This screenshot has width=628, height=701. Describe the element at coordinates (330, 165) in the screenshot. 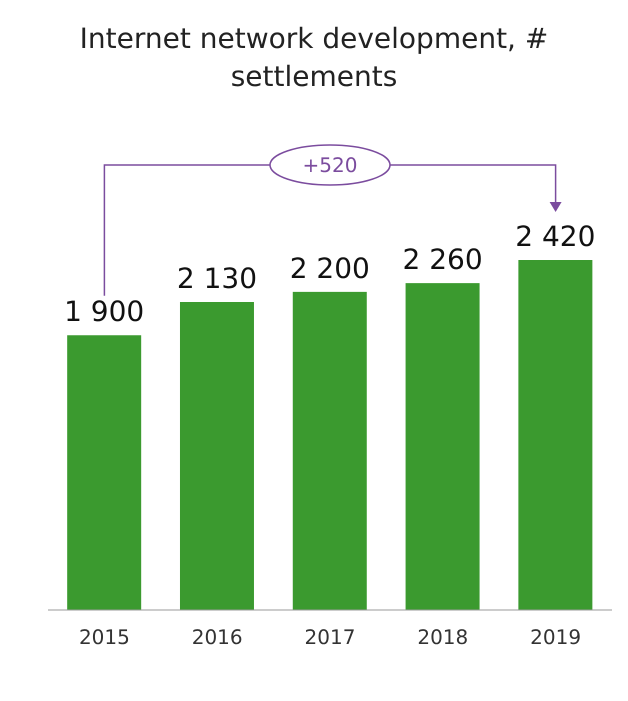

I see `text: +520` at that location.